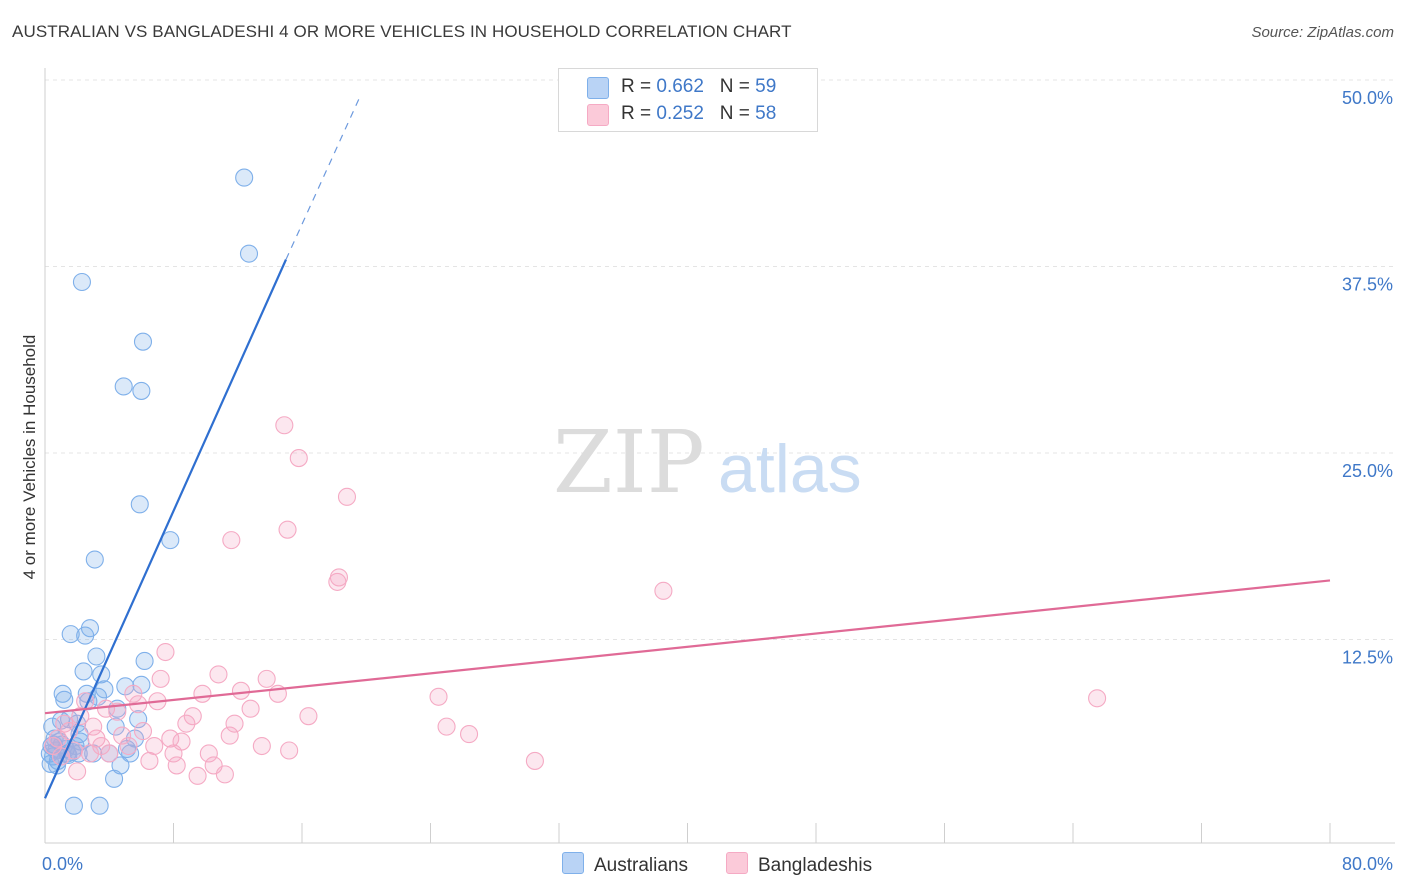  I want to click on bottom-legend-australians: Australians, so click(625, 864).